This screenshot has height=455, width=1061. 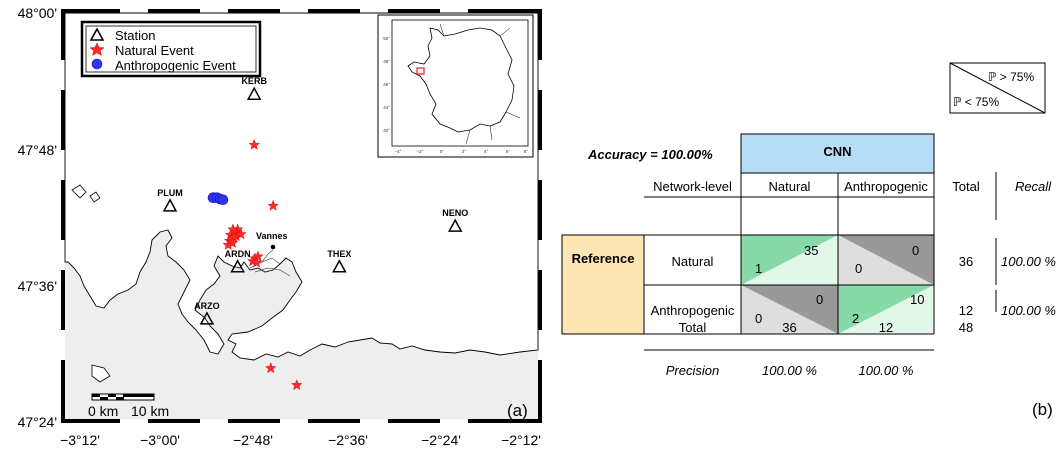 What do you see at coordinates (859, 268) in the screenshot?
I see `cell-na-bottom: 0` at bounding box center [859, 268].